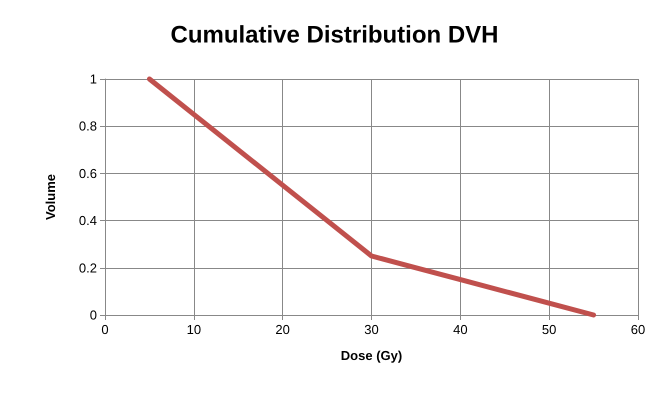  What do you see at coordinates (371, 329) in the screenshot?
I see `x-tick-label: 30` at bounding box center [371, 329].